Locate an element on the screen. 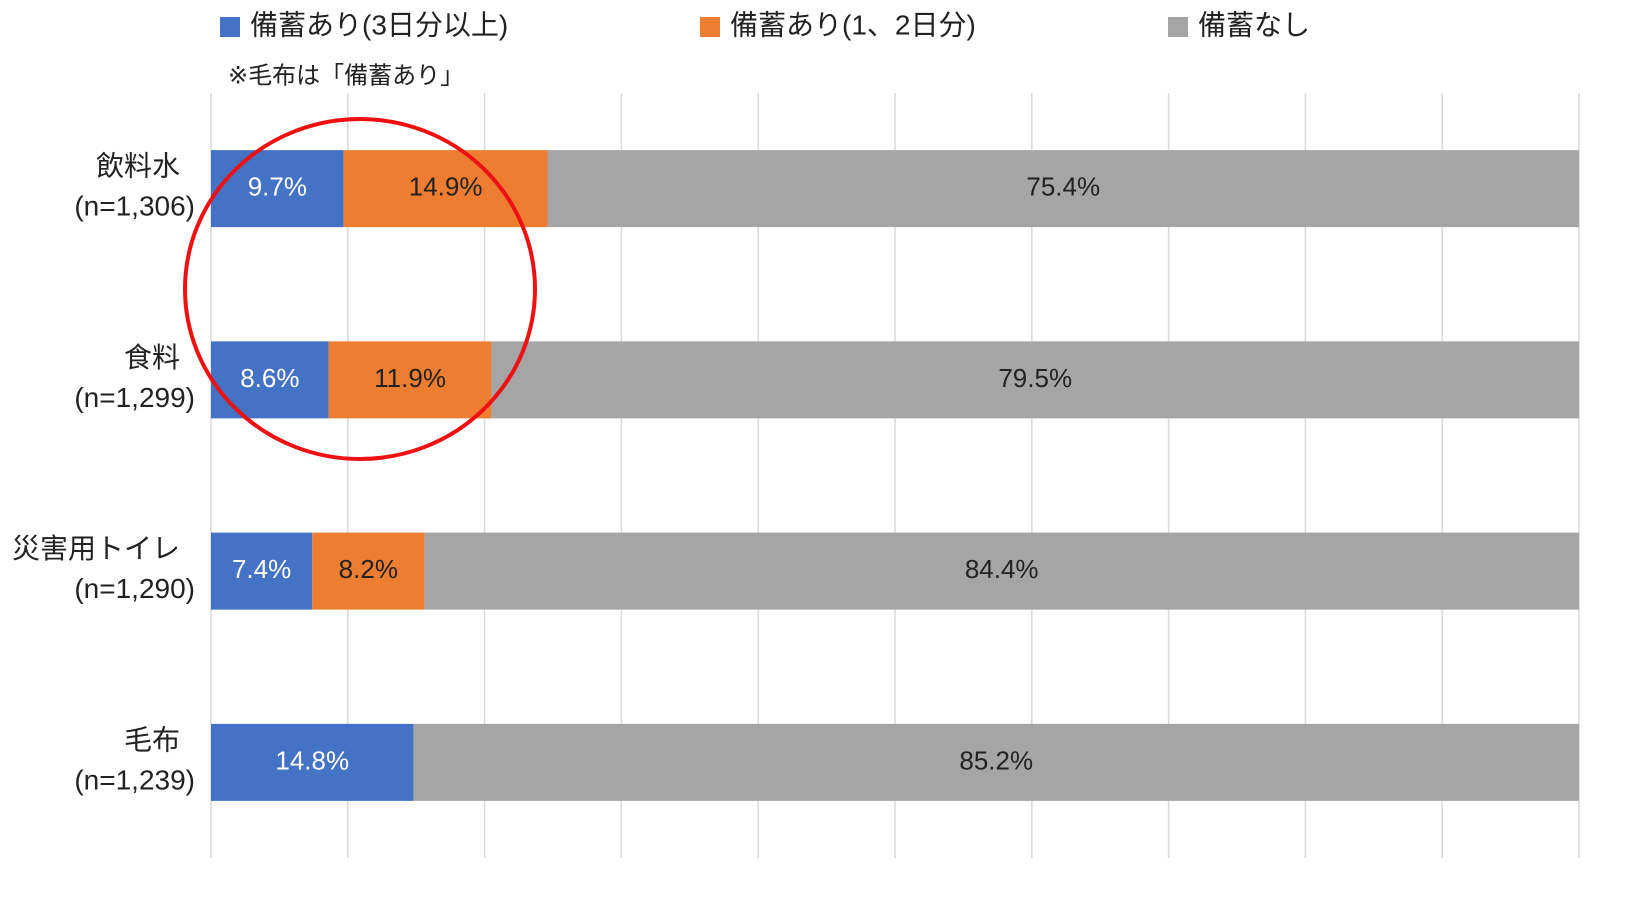 The width and height of the screenshot is (1649, 908). data-label: 8.6% is located at coordinates (269, 378).